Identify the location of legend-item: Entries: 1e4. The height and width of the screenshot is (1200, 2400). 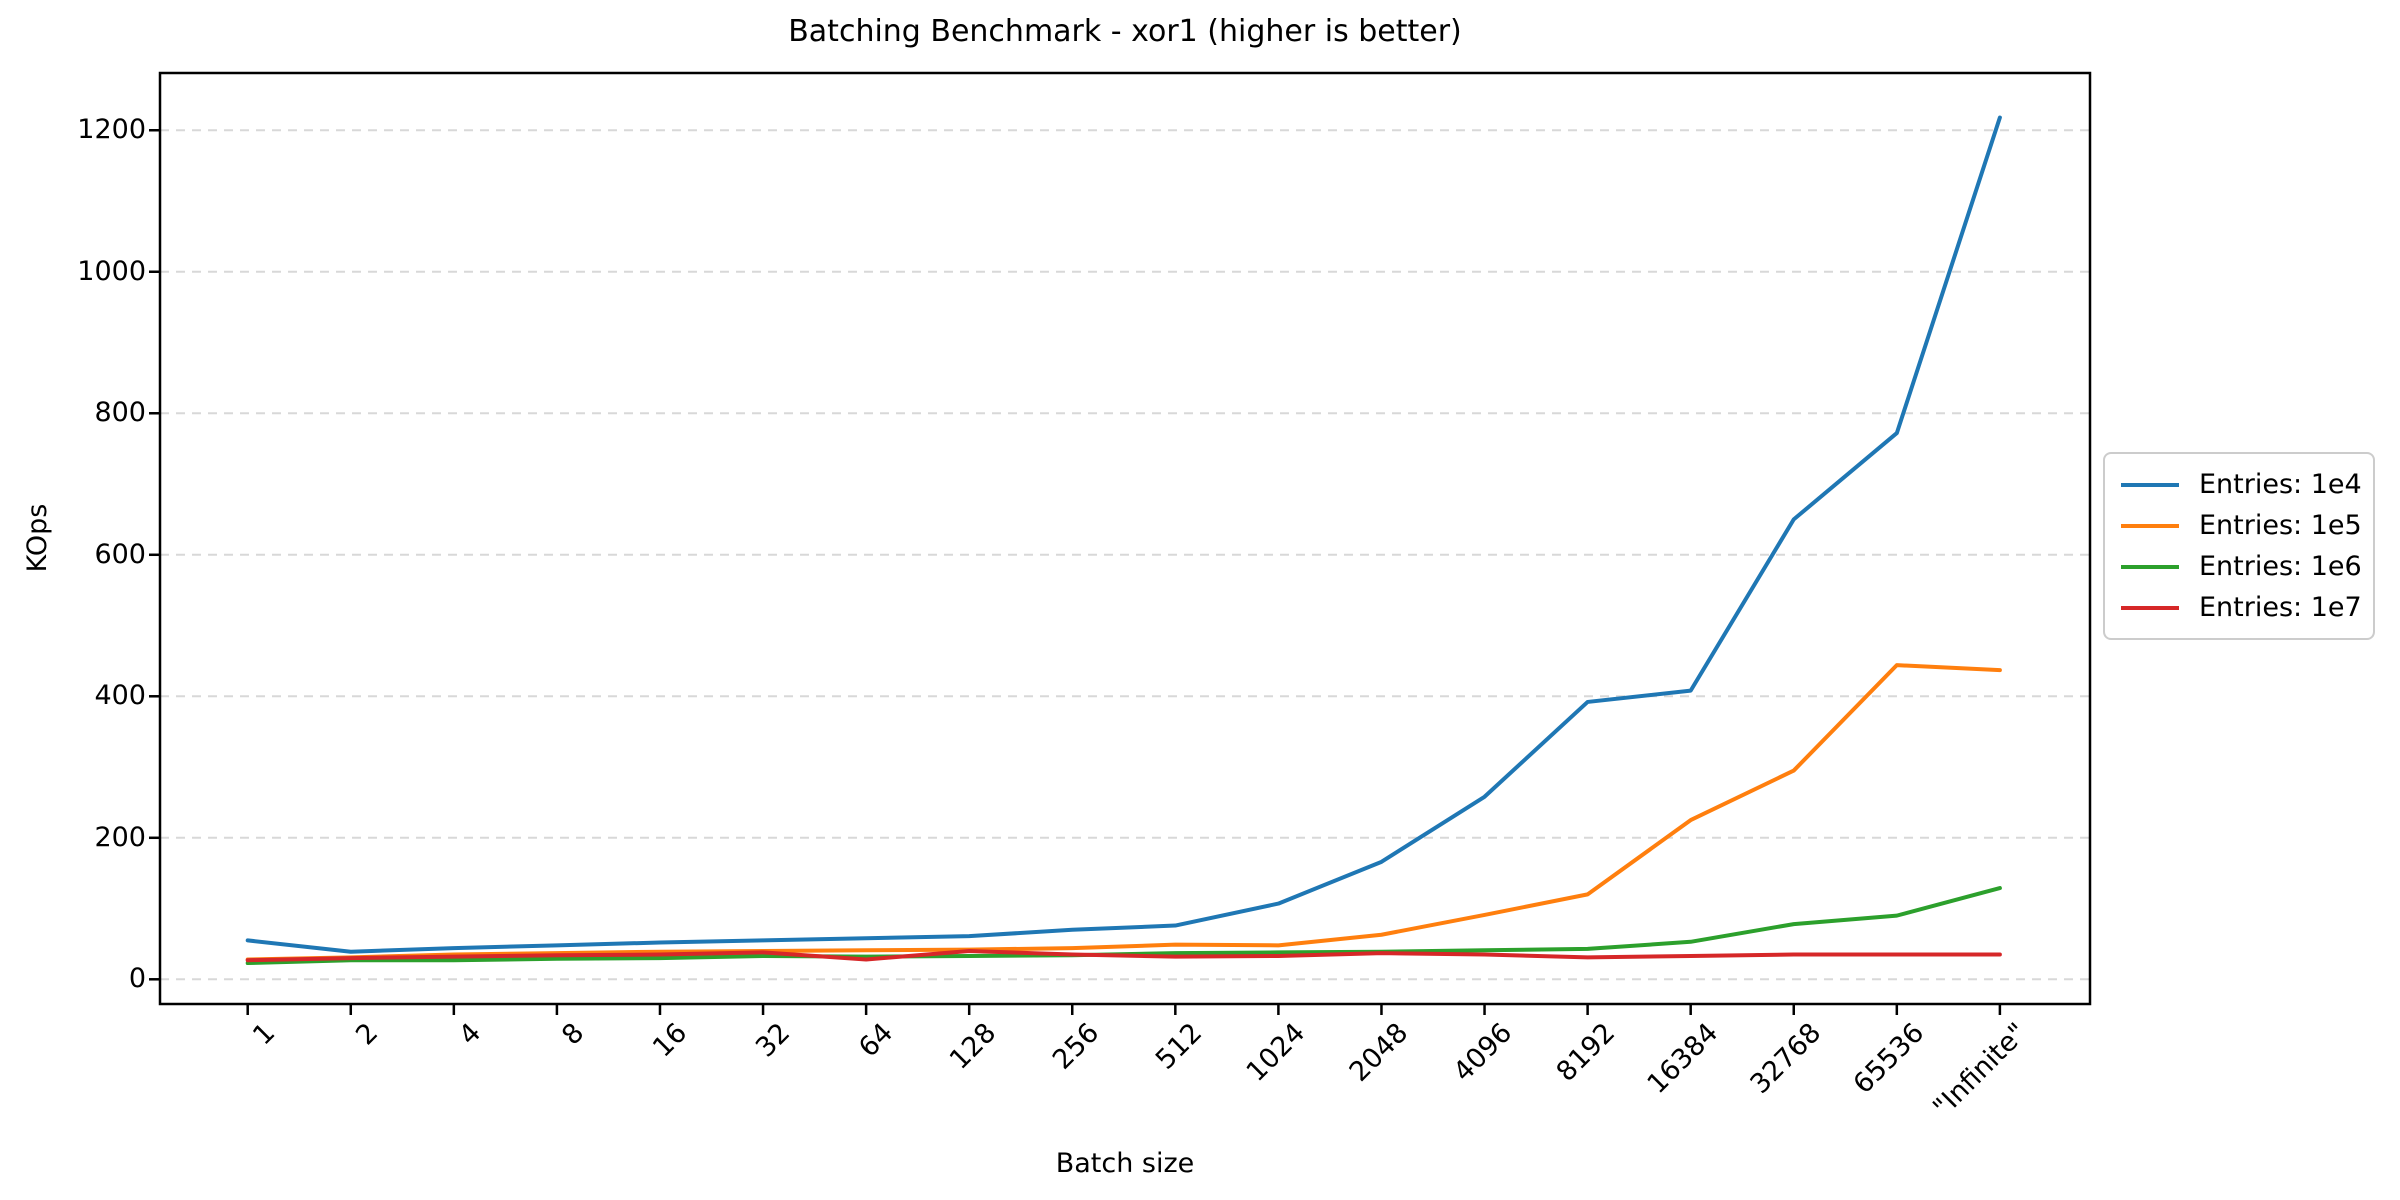
(2244, 484).